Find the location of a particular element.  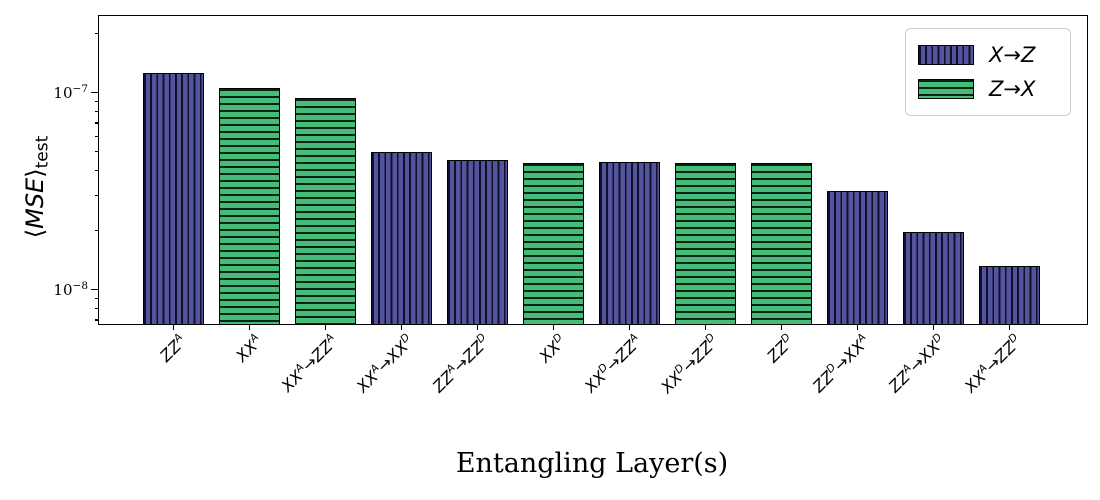

bar-XX^D→ZZ^A is located at coordinates (629, 242).